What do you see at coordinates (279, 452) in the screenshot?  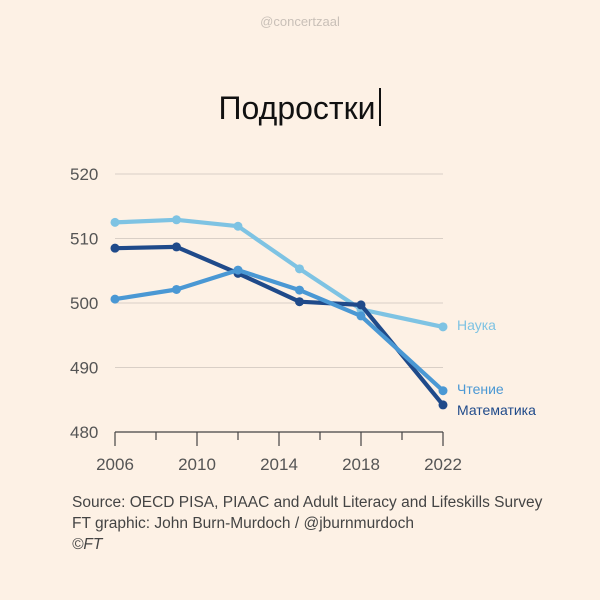 I see `x-axis: 2006 2010 2014 2018 2022` at bounding box center [279, 452].